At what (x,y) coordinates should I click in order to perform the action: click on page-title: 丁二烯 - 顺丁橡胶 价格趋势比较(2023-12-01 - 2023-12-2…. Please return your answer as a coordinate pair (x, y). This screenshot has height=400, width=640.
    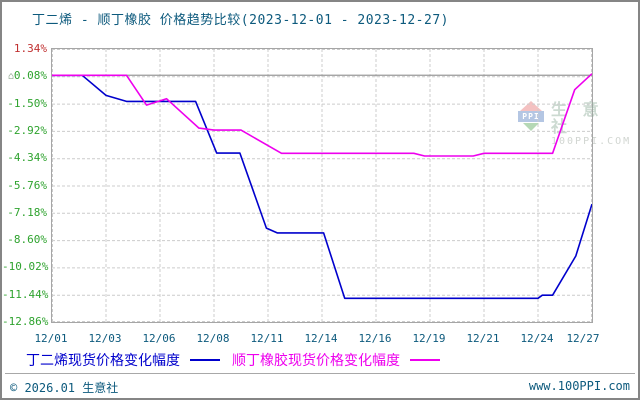
    Looking at the image, I should click on (240, 20).